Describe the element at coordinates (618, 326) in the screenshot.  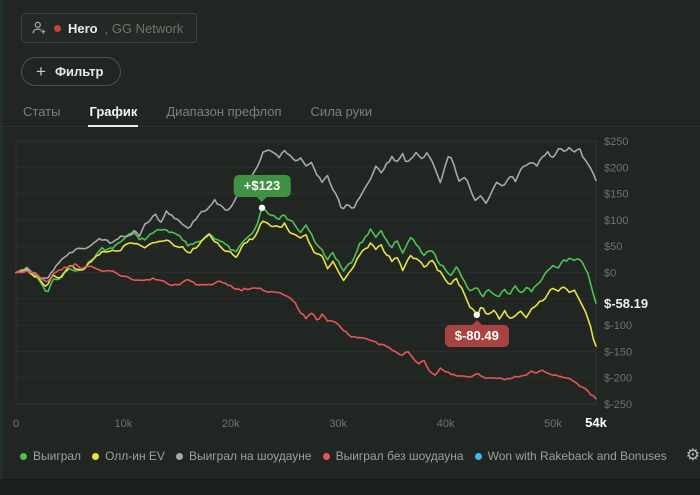
I see `y-axis-label: $-100` at that location.